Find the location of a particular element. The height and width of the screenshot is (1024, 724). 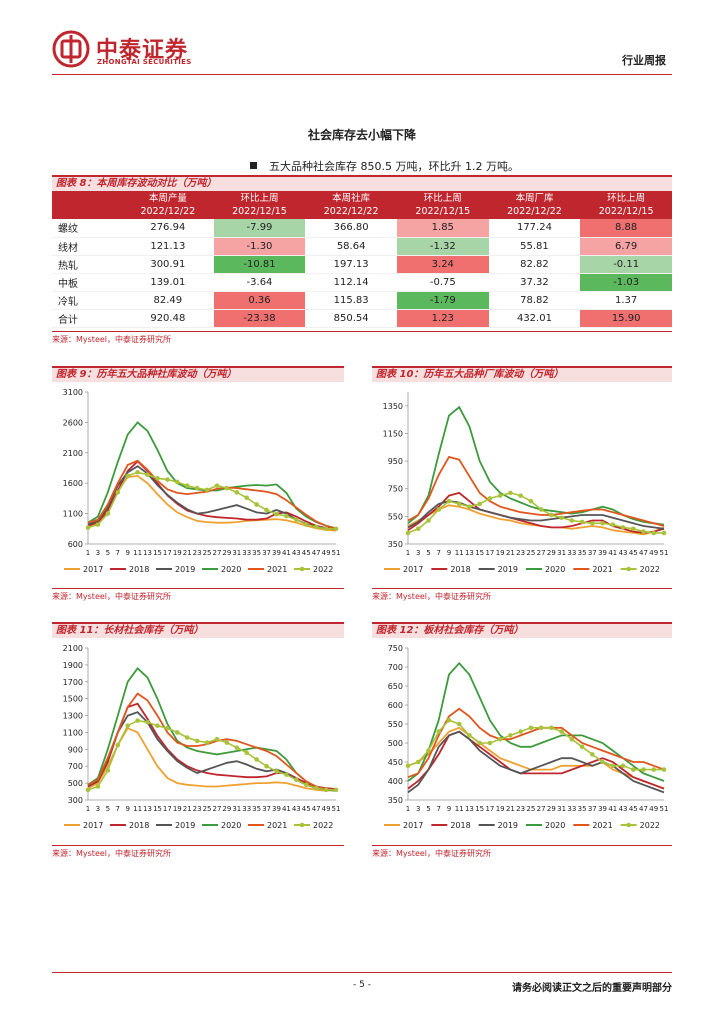

x-tick-label: 51 is located at coordinates (664, 553).